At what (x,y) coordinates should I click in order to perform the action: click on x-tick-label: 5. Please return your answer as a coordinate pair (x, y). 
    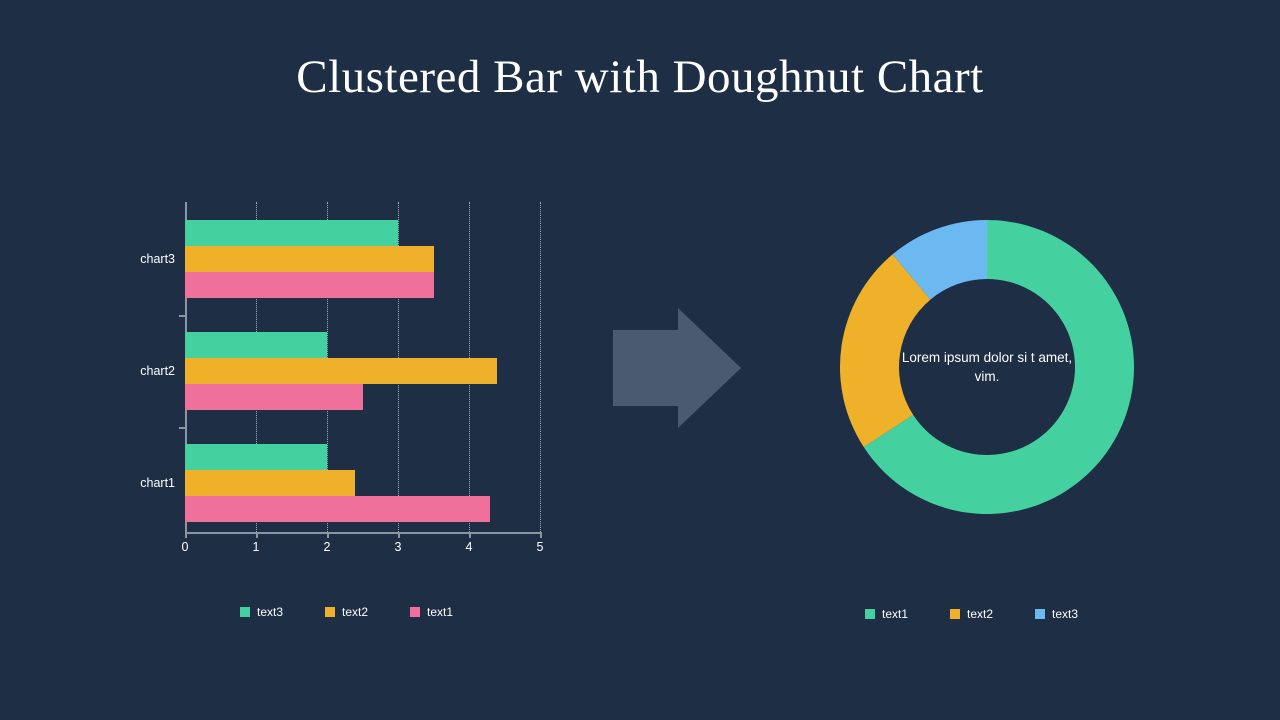
    Looking at the image, I should click on (540, 547).